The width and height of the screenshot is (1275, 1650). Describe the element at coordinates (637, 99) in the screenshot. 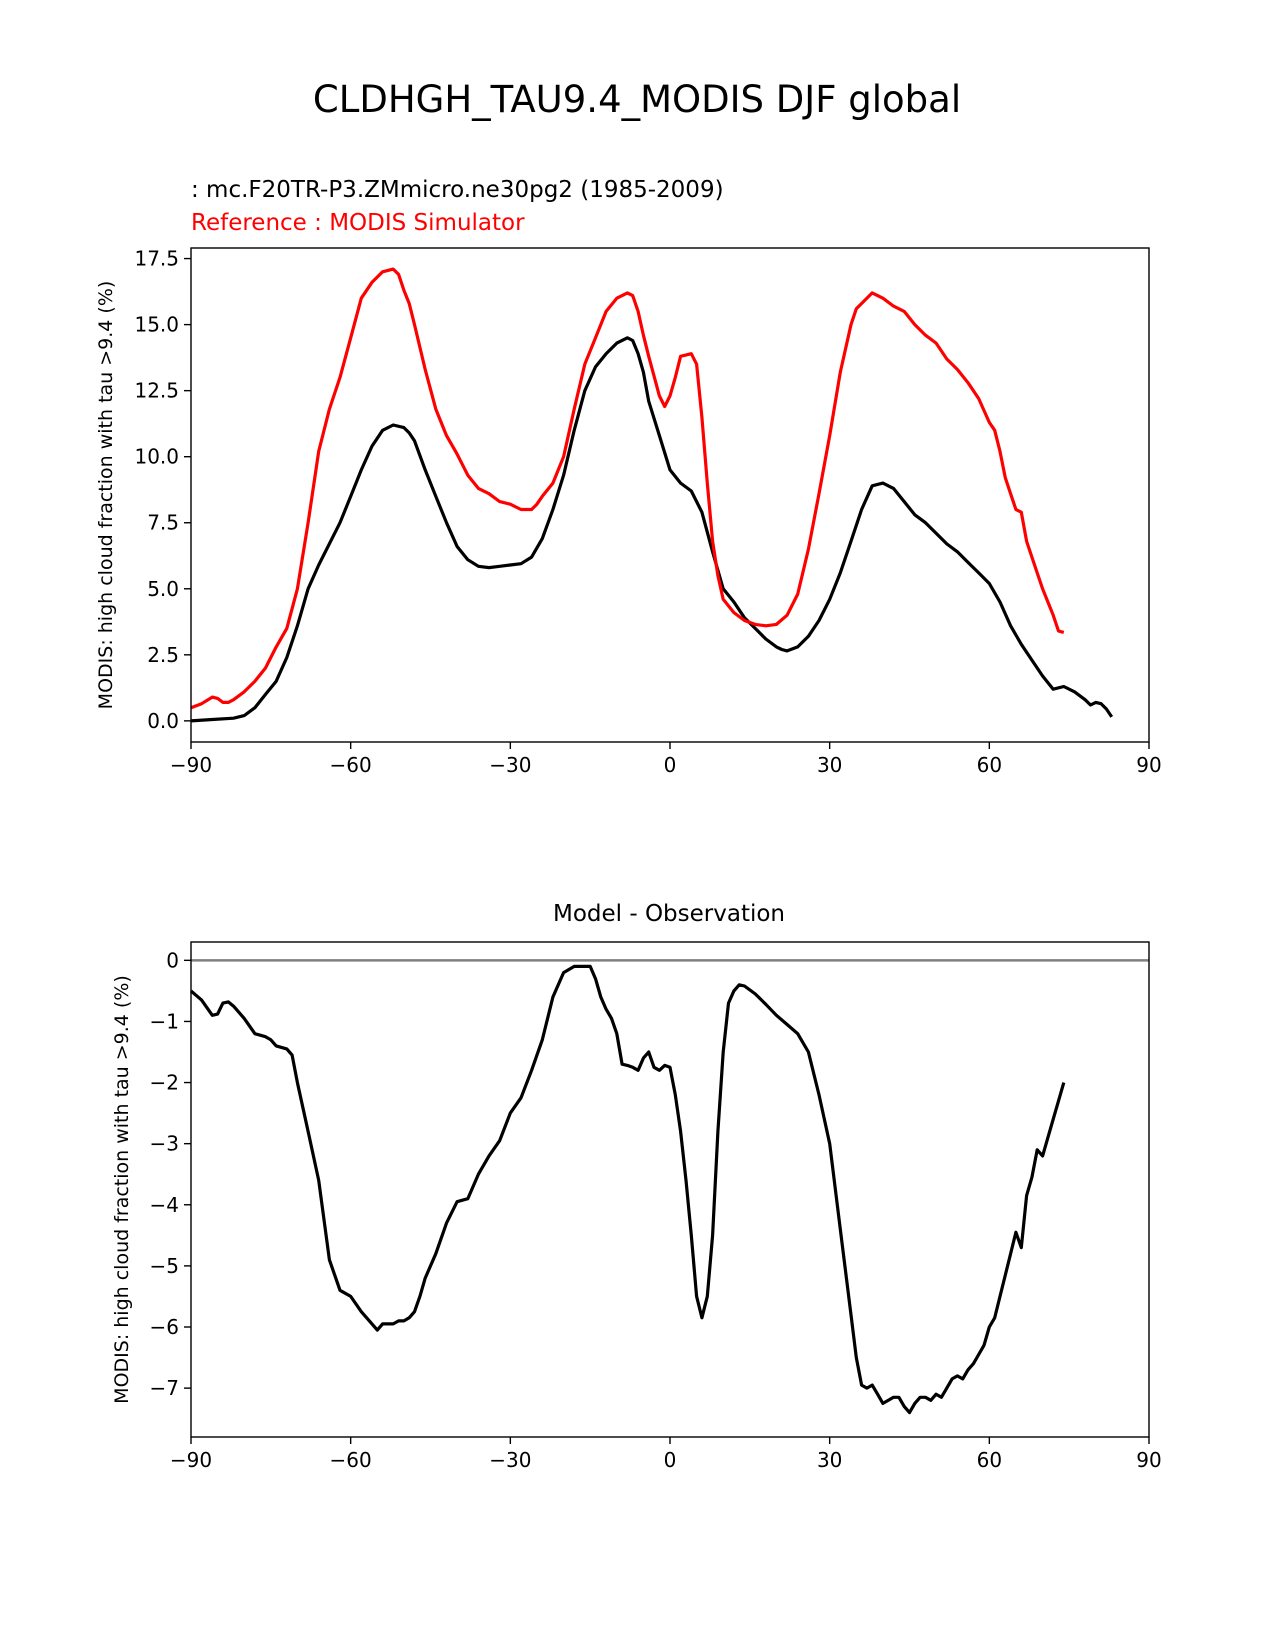

I see `figure-title: CLDHGH_TAU9.4_MODIS DJF global` at that location.